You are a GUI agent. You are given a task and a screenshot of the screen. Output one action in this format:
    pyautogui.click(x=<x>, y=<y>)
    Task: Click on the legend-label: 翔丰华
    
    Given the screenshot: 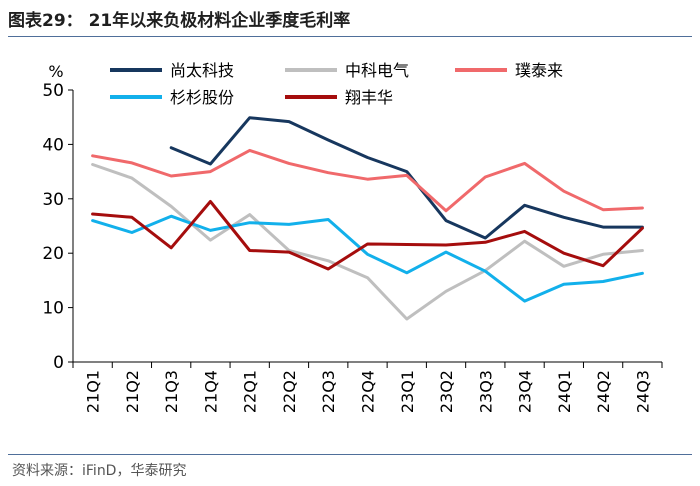 What is the action you would take?
    pyautogui.click(x=369, y=97)
    